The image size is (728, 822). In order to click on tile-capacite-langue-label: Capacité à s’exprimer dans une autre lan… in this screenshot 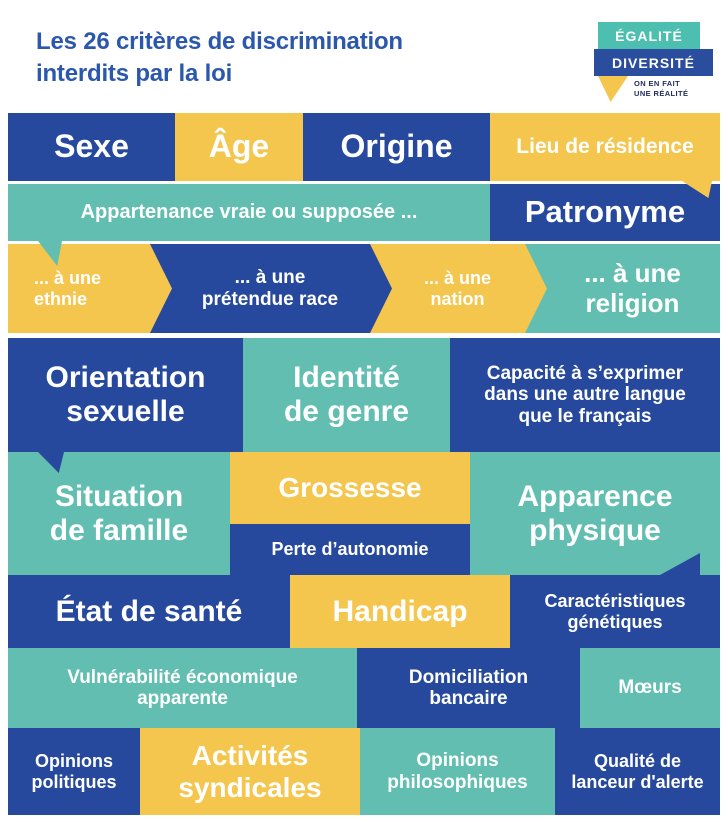, I will do `click(585, 395)`.